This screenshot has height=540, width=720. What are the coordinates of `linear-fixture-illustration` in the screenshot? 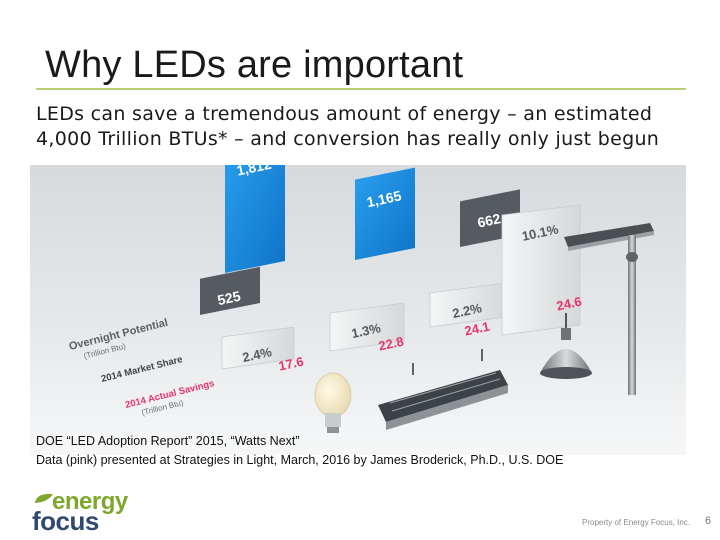 It's located at (443, 389).